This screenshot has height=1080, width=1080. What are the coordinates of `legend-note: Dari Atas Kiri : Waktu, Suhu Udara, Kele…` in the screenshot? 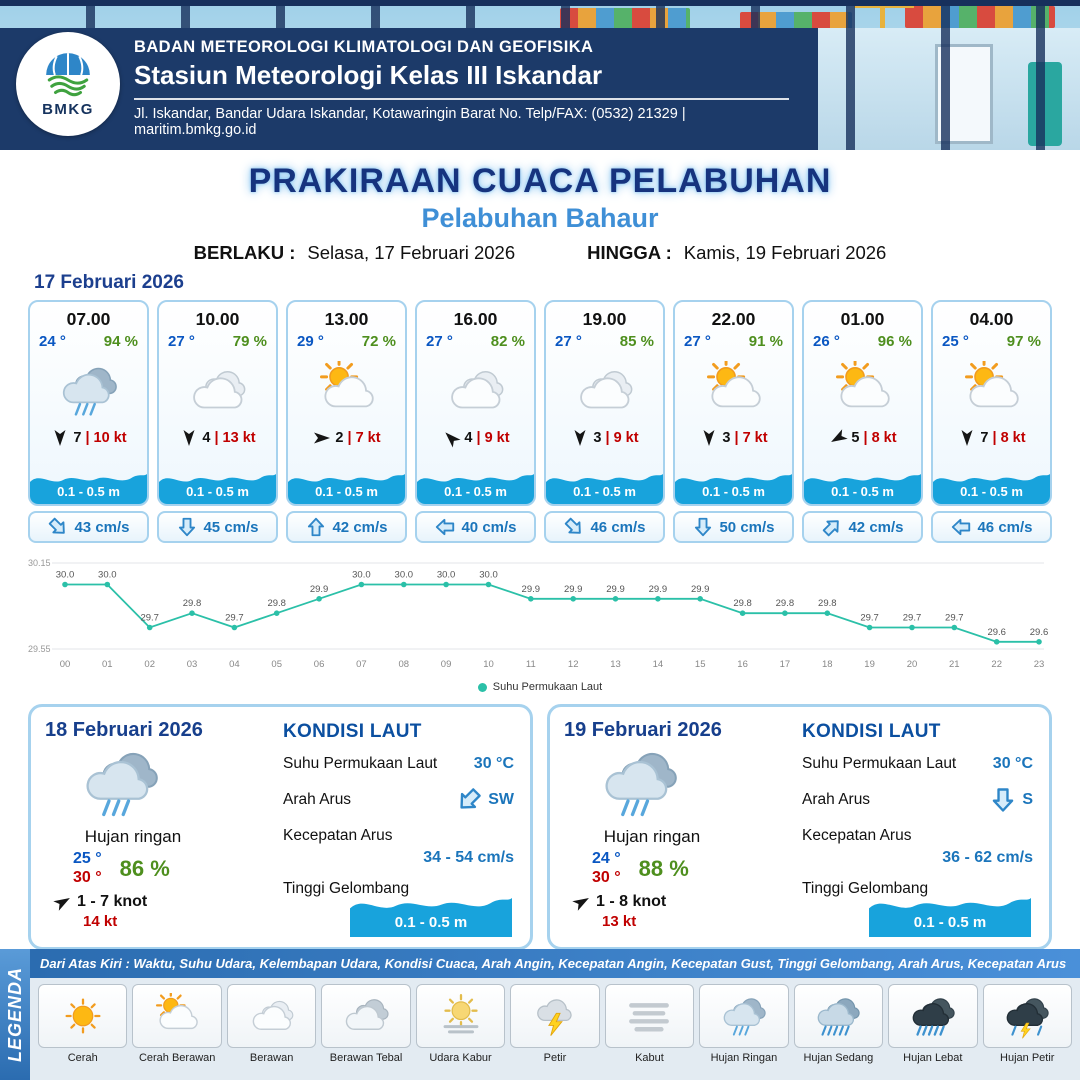 It's located at (555, 963).